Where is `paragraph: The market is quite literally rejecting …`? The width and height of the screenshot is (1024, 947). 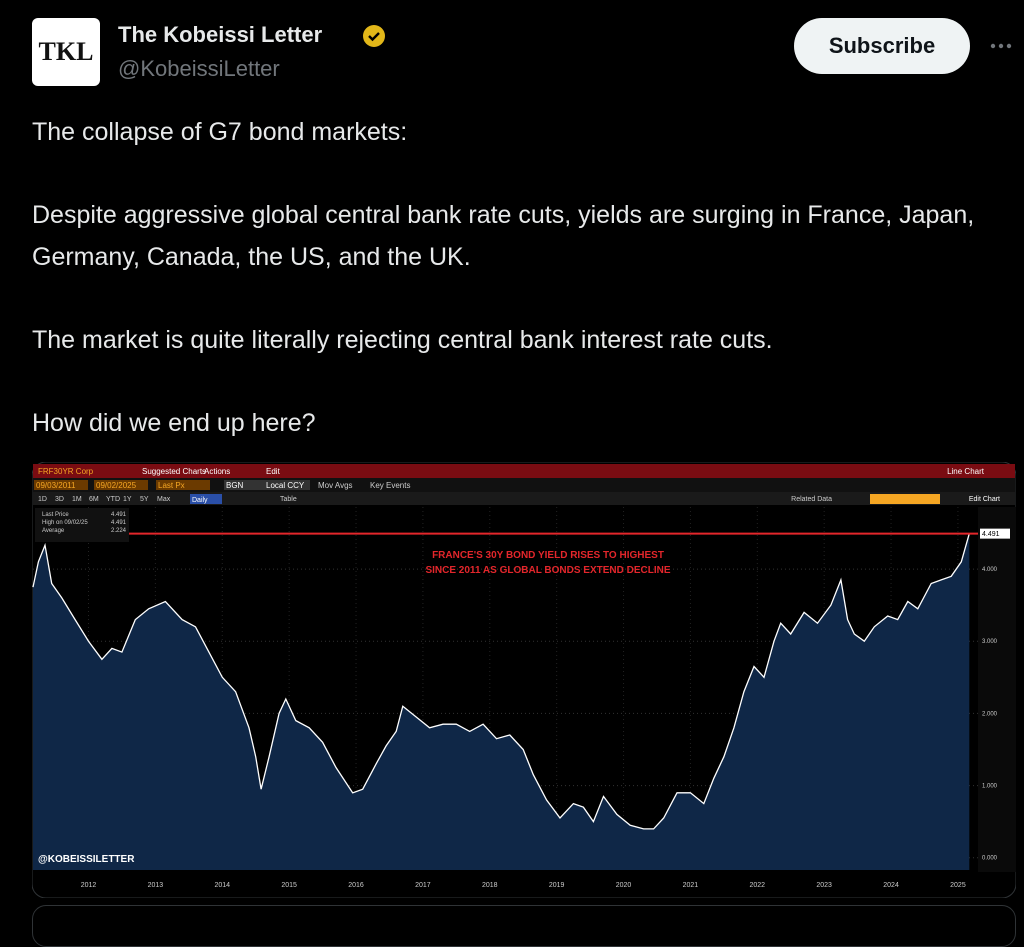 paragraph: The market is quite literally rejecting … is located at coordinates (402, 339).